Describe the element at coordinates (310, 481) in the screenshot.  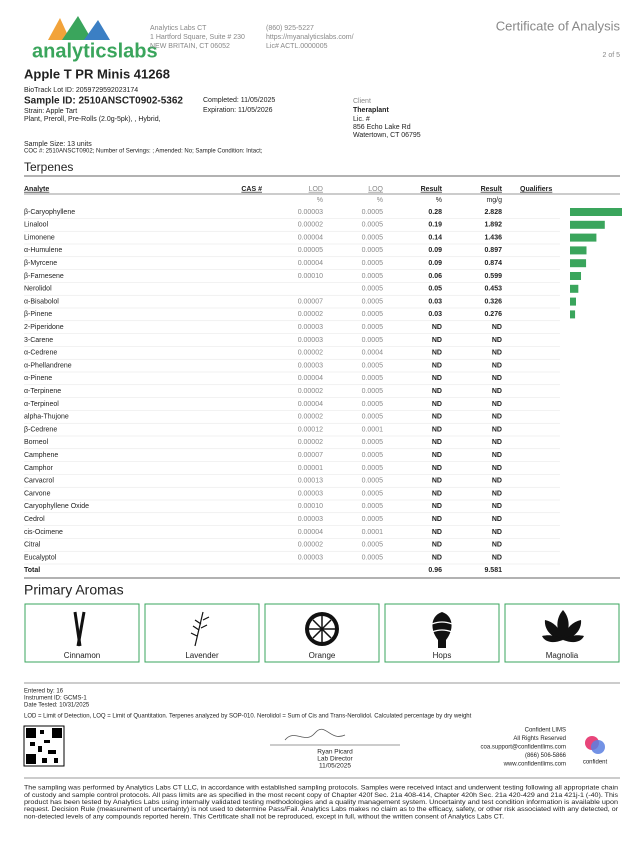
I see `lod: 0.00013` at that location.